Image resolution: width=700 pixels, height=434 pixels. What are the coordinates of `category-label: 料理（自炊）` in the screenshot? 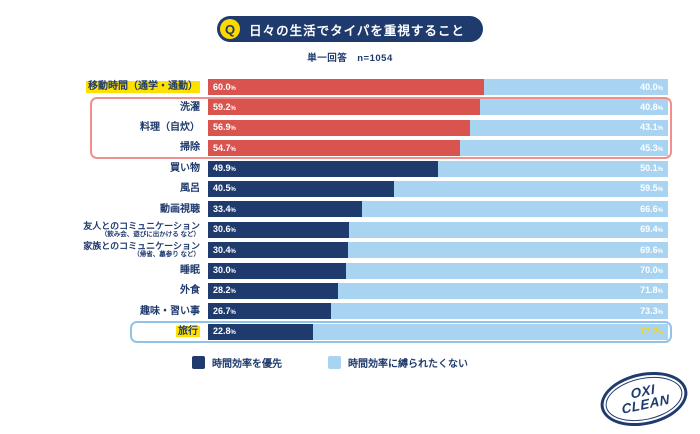 It's located at (170, 128).